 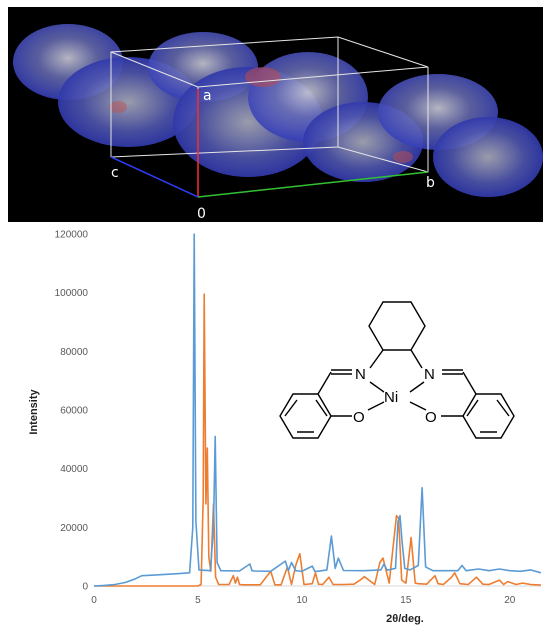 I want to click on y-tick-label: 40000, so click(x=74, y=469).